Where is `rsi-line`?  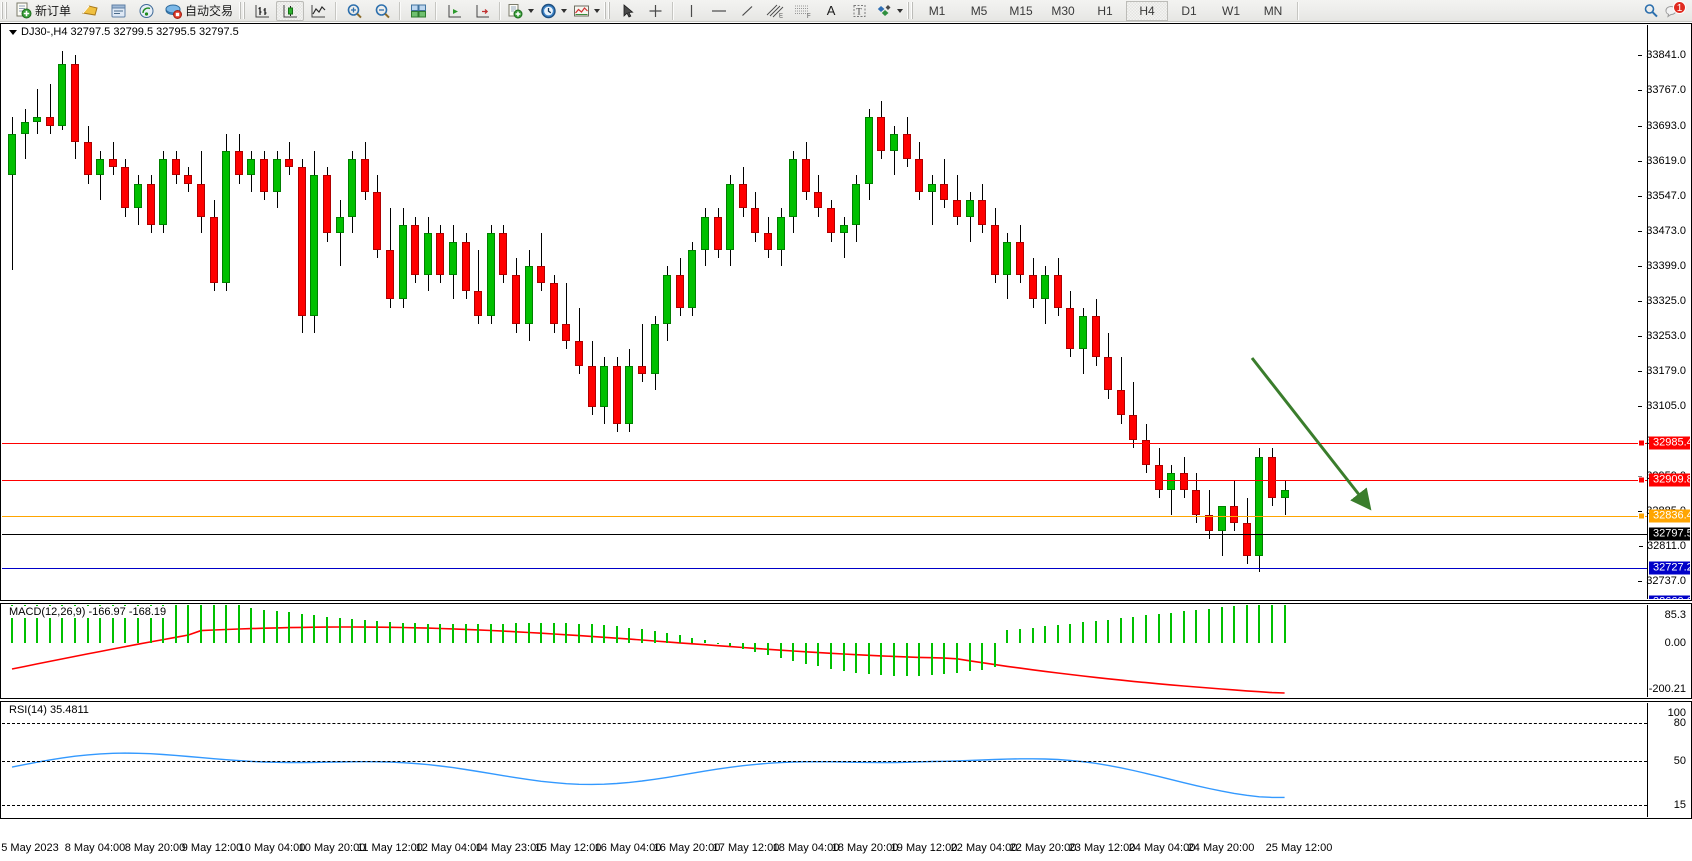
rsi-line is located at coordinates (648, 775).